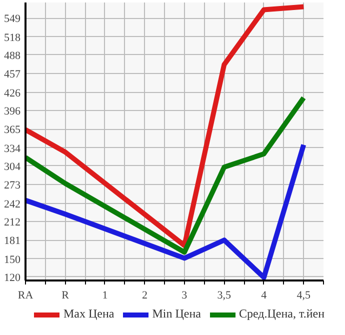 This screenshot has width=345, height=335. I want to click on y-tick-label: 457, so click(12, 74).